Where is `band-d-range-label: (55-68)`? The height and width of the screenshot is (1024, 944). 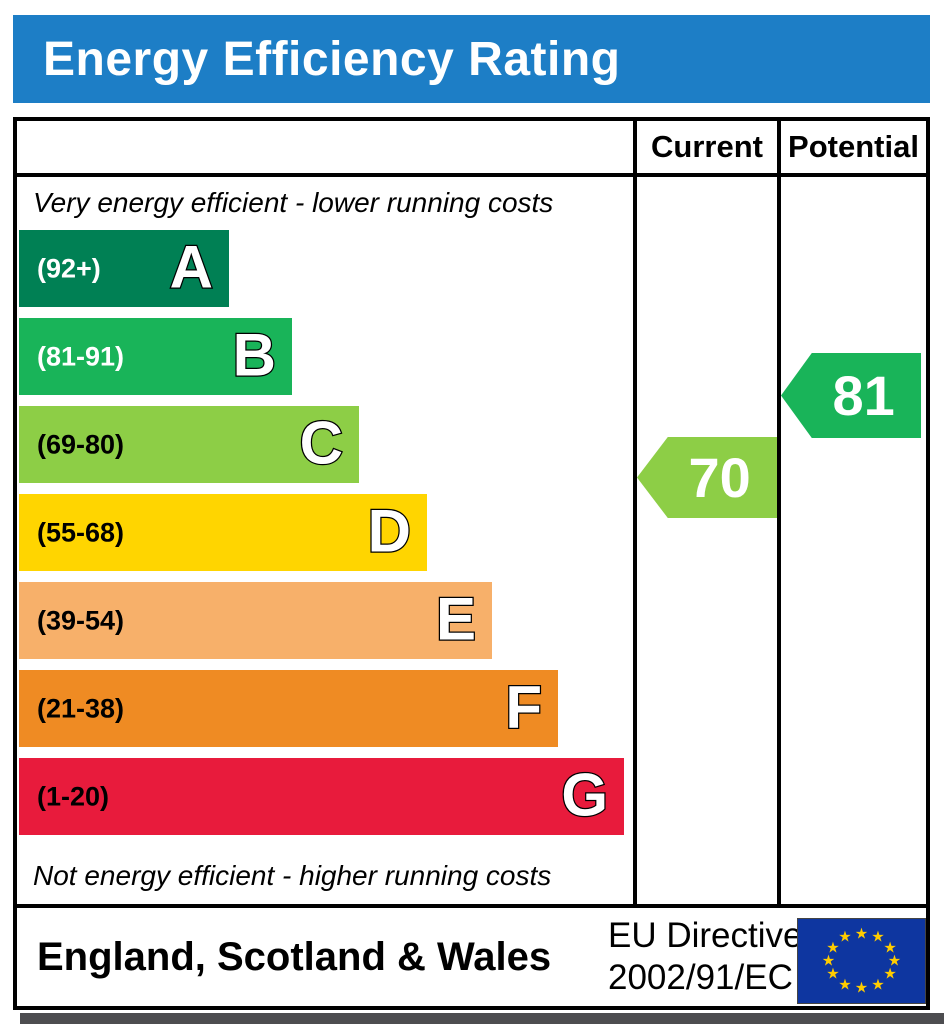 band-d-range-label: (55-68) is located at coordinates (81, 532).